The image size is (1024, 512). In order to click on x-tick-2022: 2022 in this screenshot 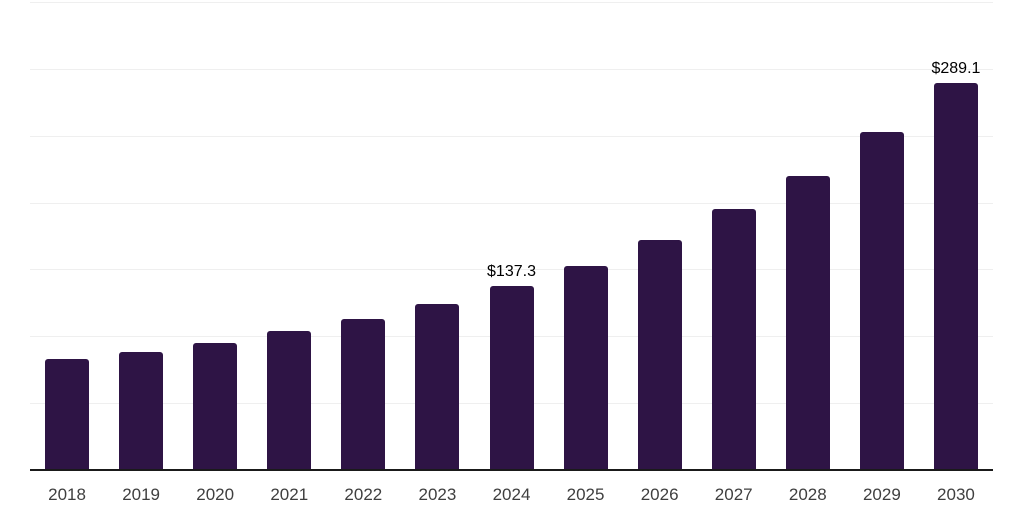, I will do `click(363, 494)`.